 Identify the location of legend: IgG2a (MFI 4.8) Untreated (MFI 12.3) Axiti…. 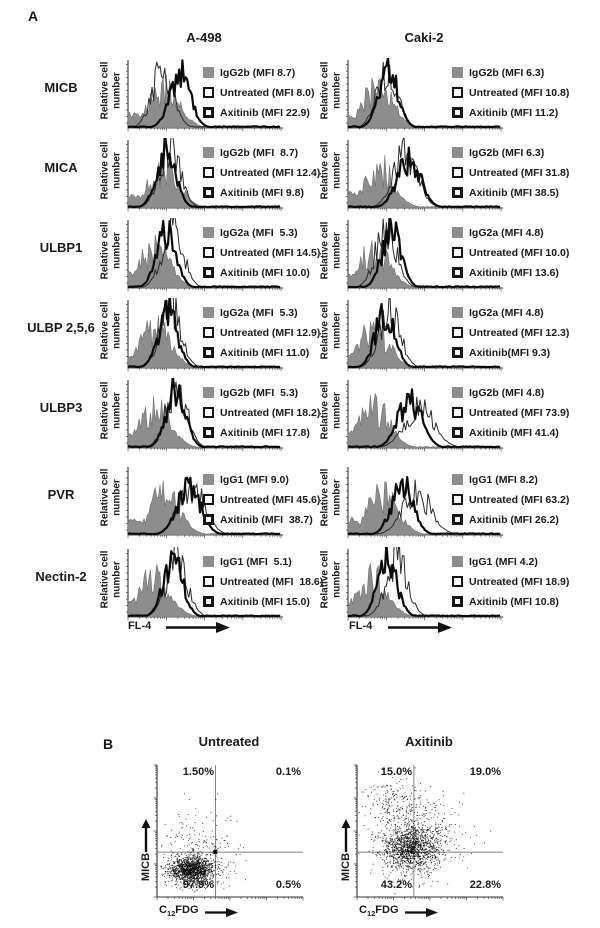
(510, 336).